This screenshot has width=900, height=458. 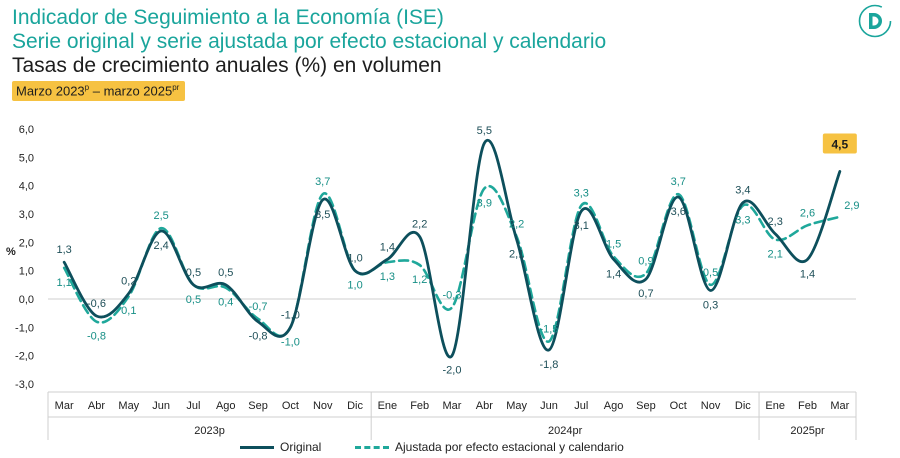 What do you see at coordinates (419, 225) in the screenshot?
I see `original-data-label: 2,2` at bounding box center [419, 225].